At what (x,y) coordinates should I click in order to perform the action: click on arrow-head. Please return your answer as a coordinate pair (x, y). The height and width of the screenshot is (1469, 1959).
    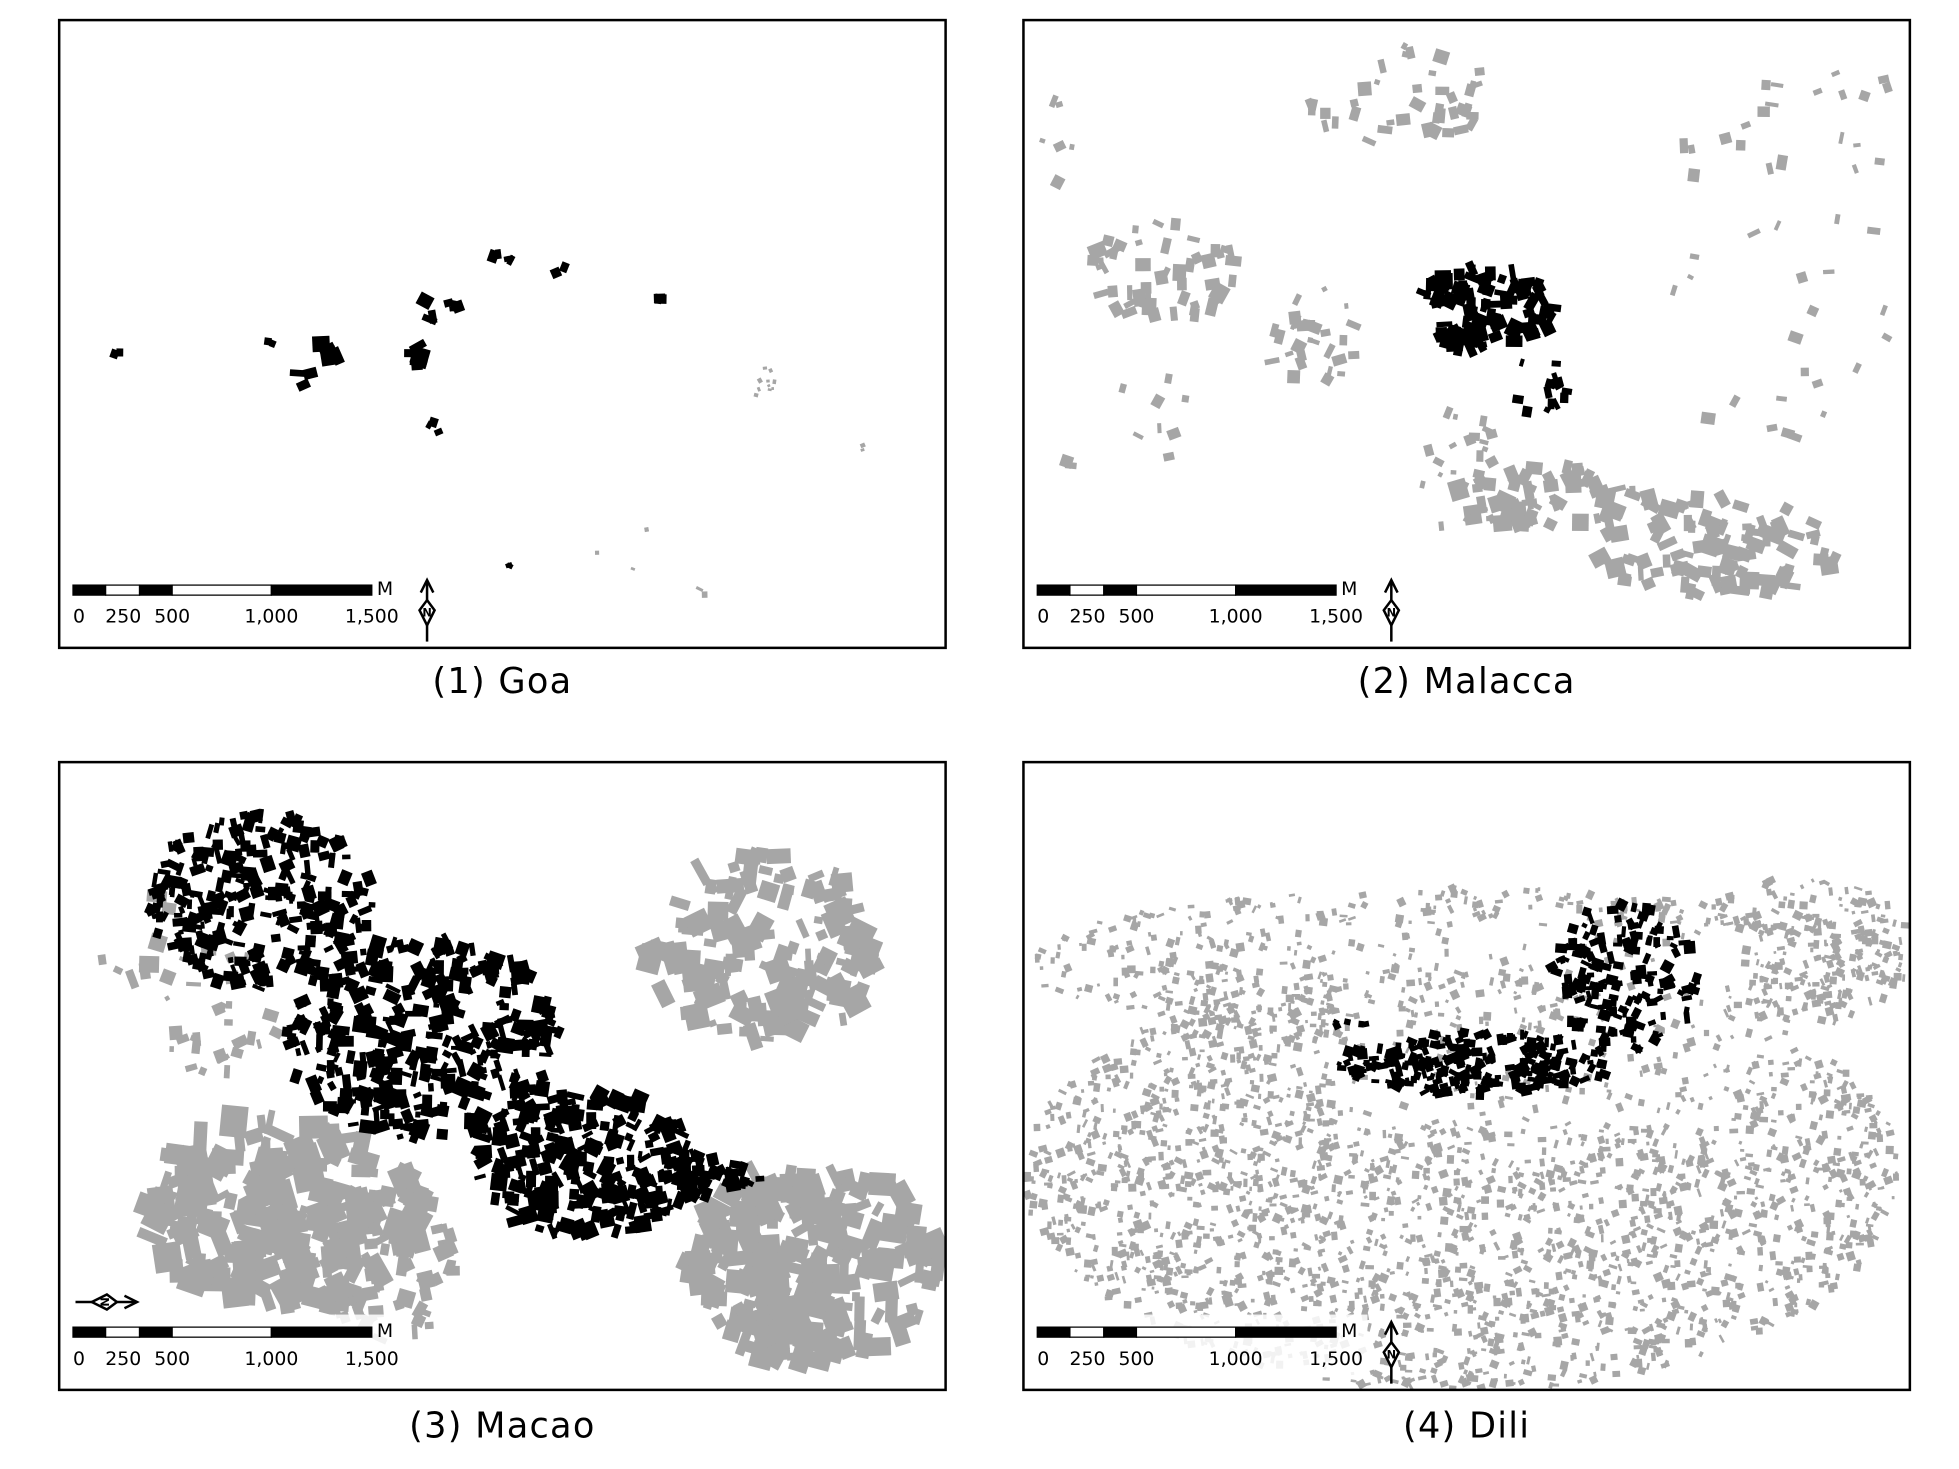
    Looking at the image, I should click on (131, 1302).